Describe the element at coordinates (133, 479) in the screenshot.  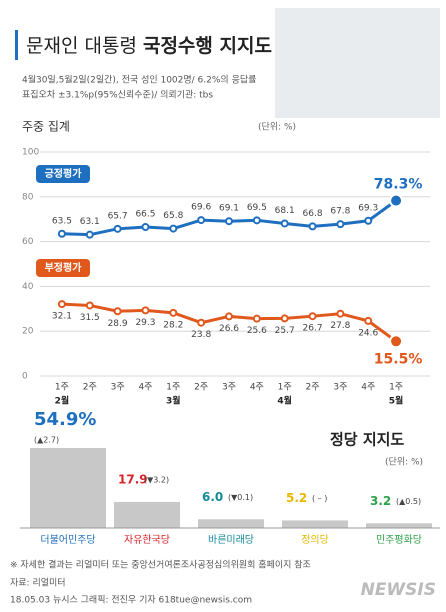
I see `value-label: 17.9` at that location.